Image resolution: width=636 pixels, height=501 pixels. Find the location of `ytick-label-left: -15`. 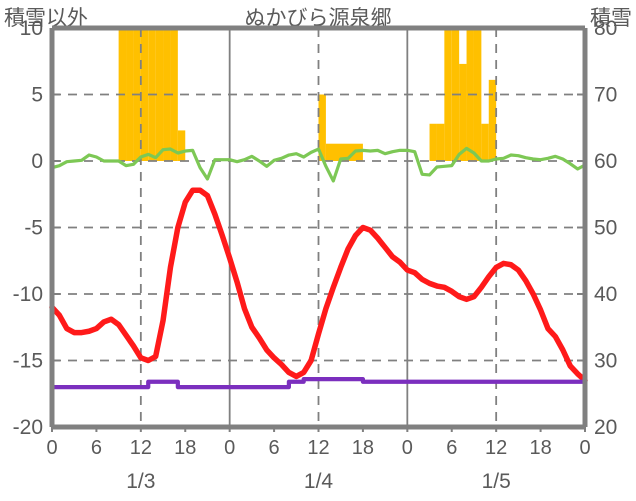

ytick-label-left: -15 is located at coordinates (28, 361).